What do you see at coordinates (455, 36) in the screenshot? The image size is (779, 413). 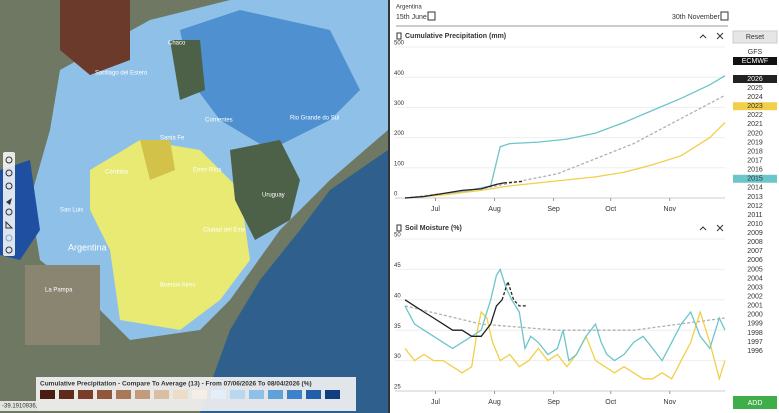 I see `chart-title: Cumulative Precipitation (mm)` at bounding box center [455, 36].